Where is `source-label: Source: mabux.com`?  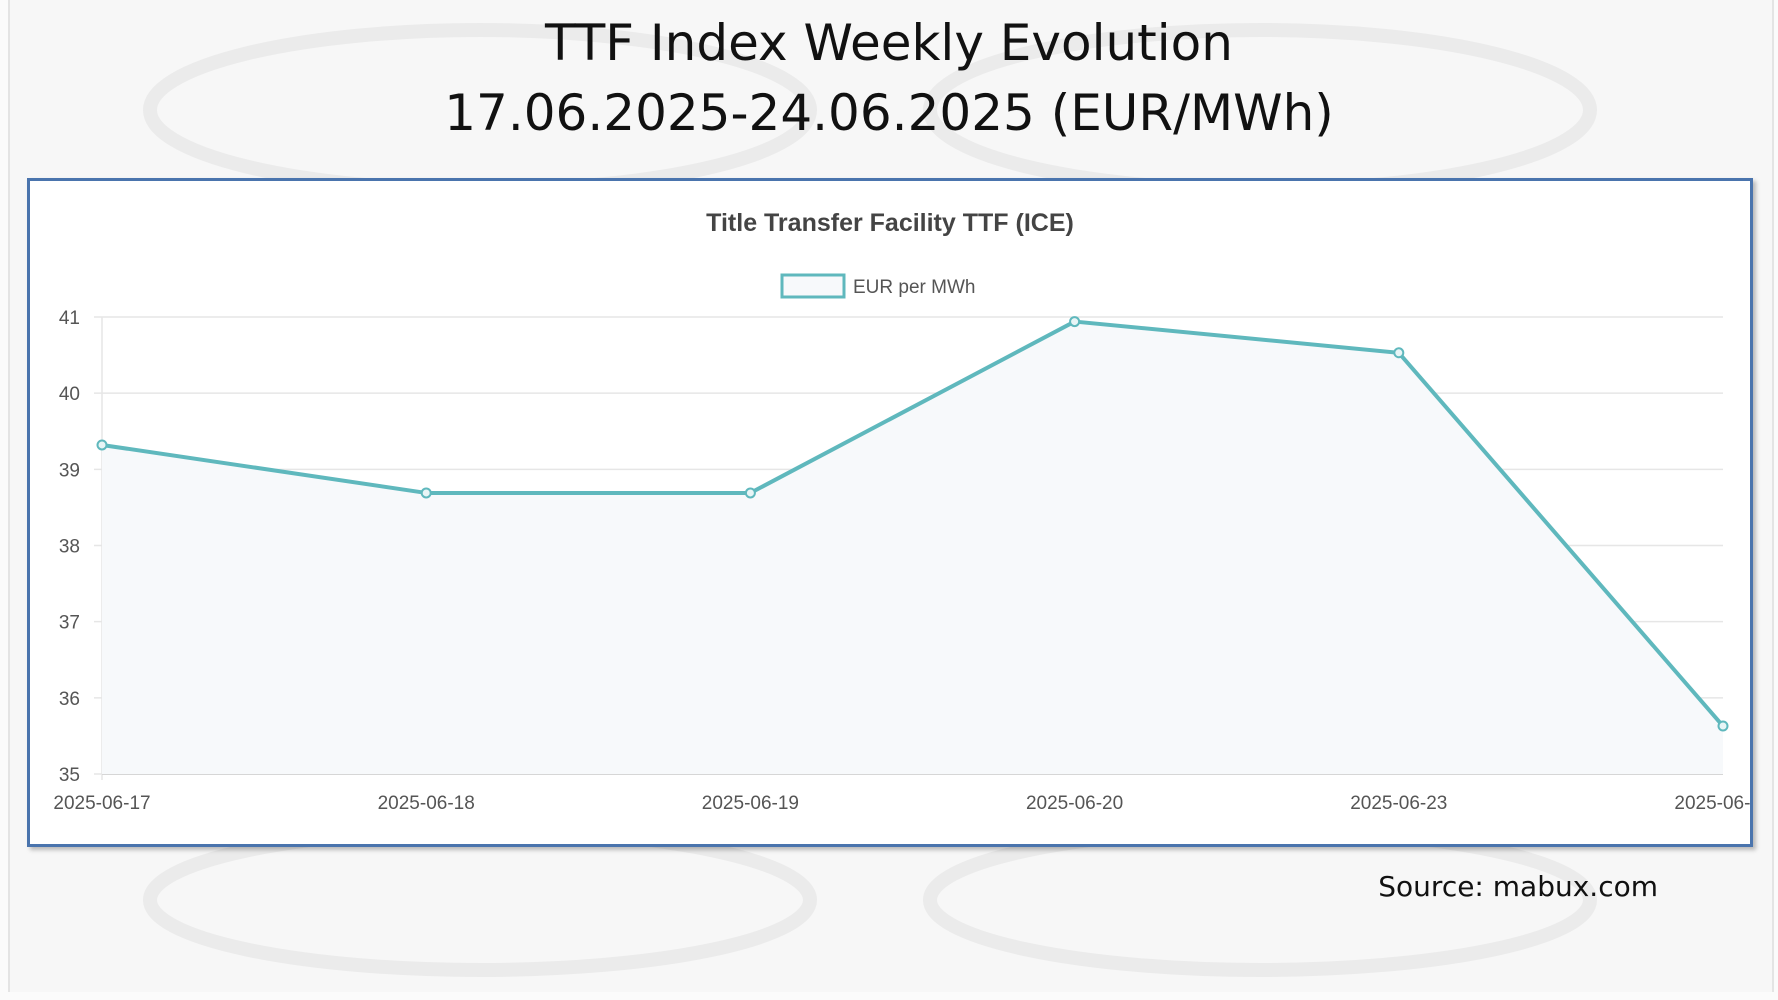 source-label: Source: mabux.com is located at coordinates (1518, 886).